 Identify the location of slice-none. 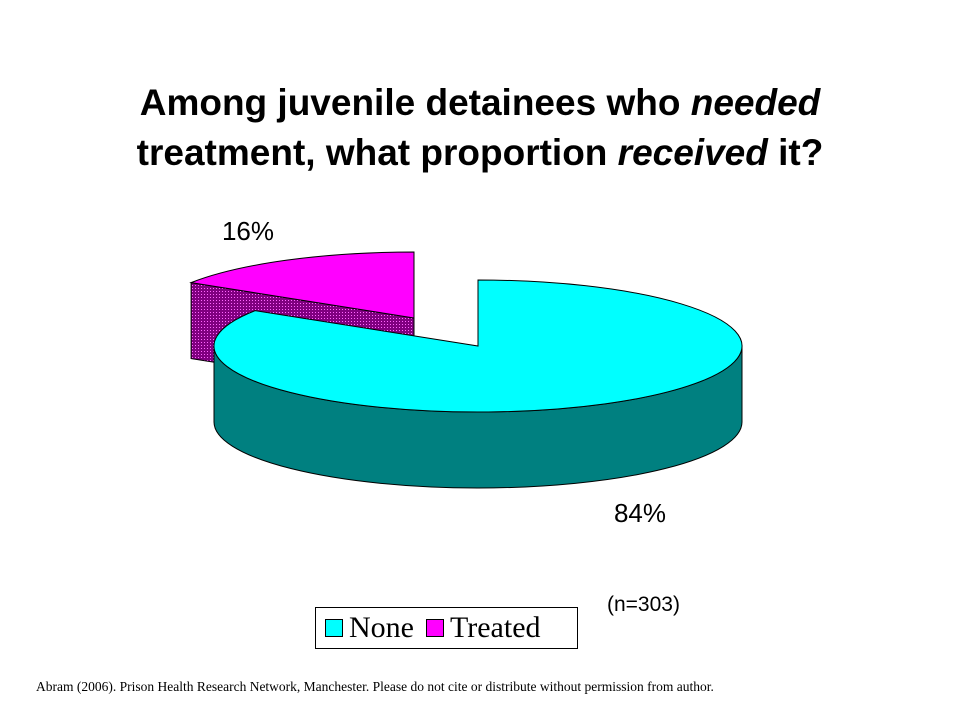
(478, 346).